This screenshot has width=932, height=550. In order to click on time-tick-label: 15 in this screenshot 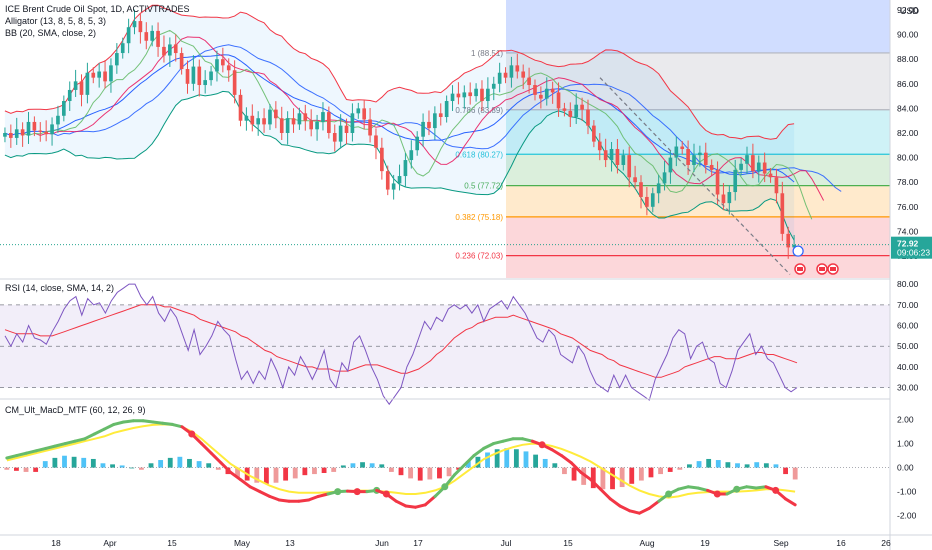, I will do `click(568, 543)`.